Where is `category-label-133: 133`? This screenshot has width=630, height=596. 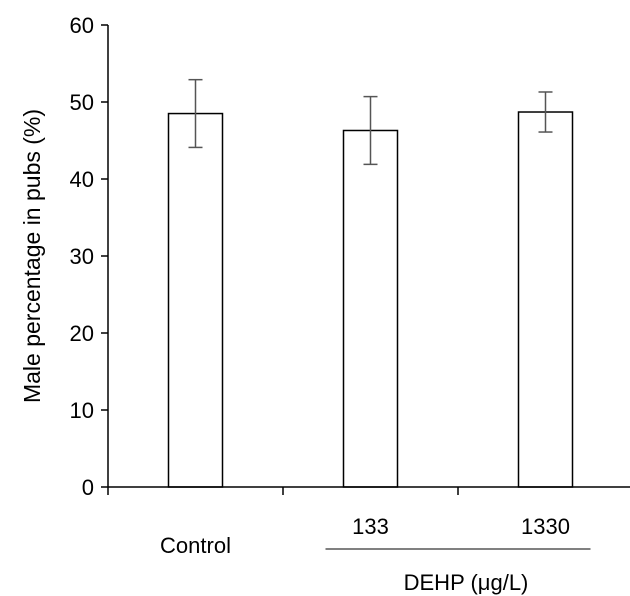 category-label-133: 133 is located at coordinates (370, 526).